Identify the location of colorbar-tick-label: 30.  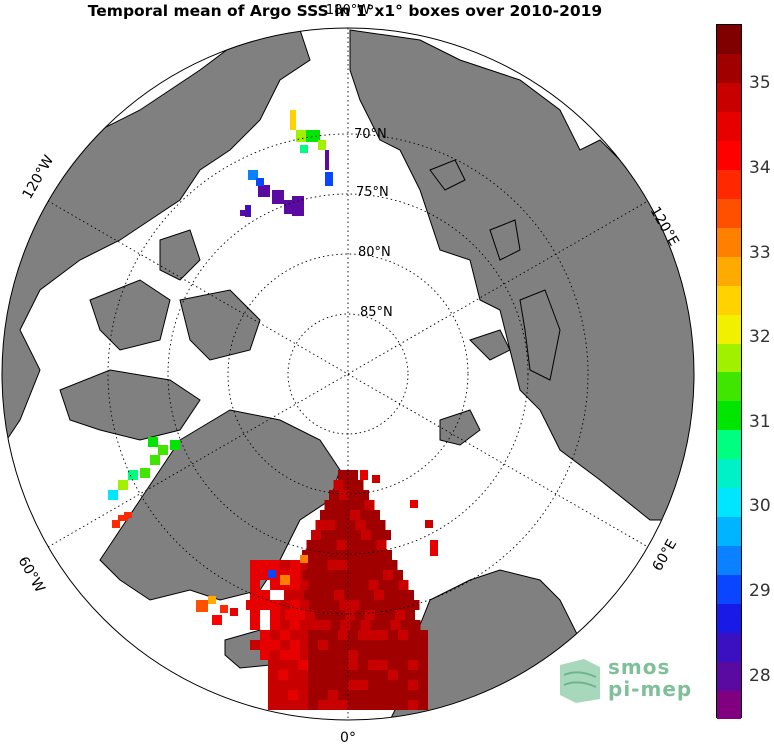
(760, 506).